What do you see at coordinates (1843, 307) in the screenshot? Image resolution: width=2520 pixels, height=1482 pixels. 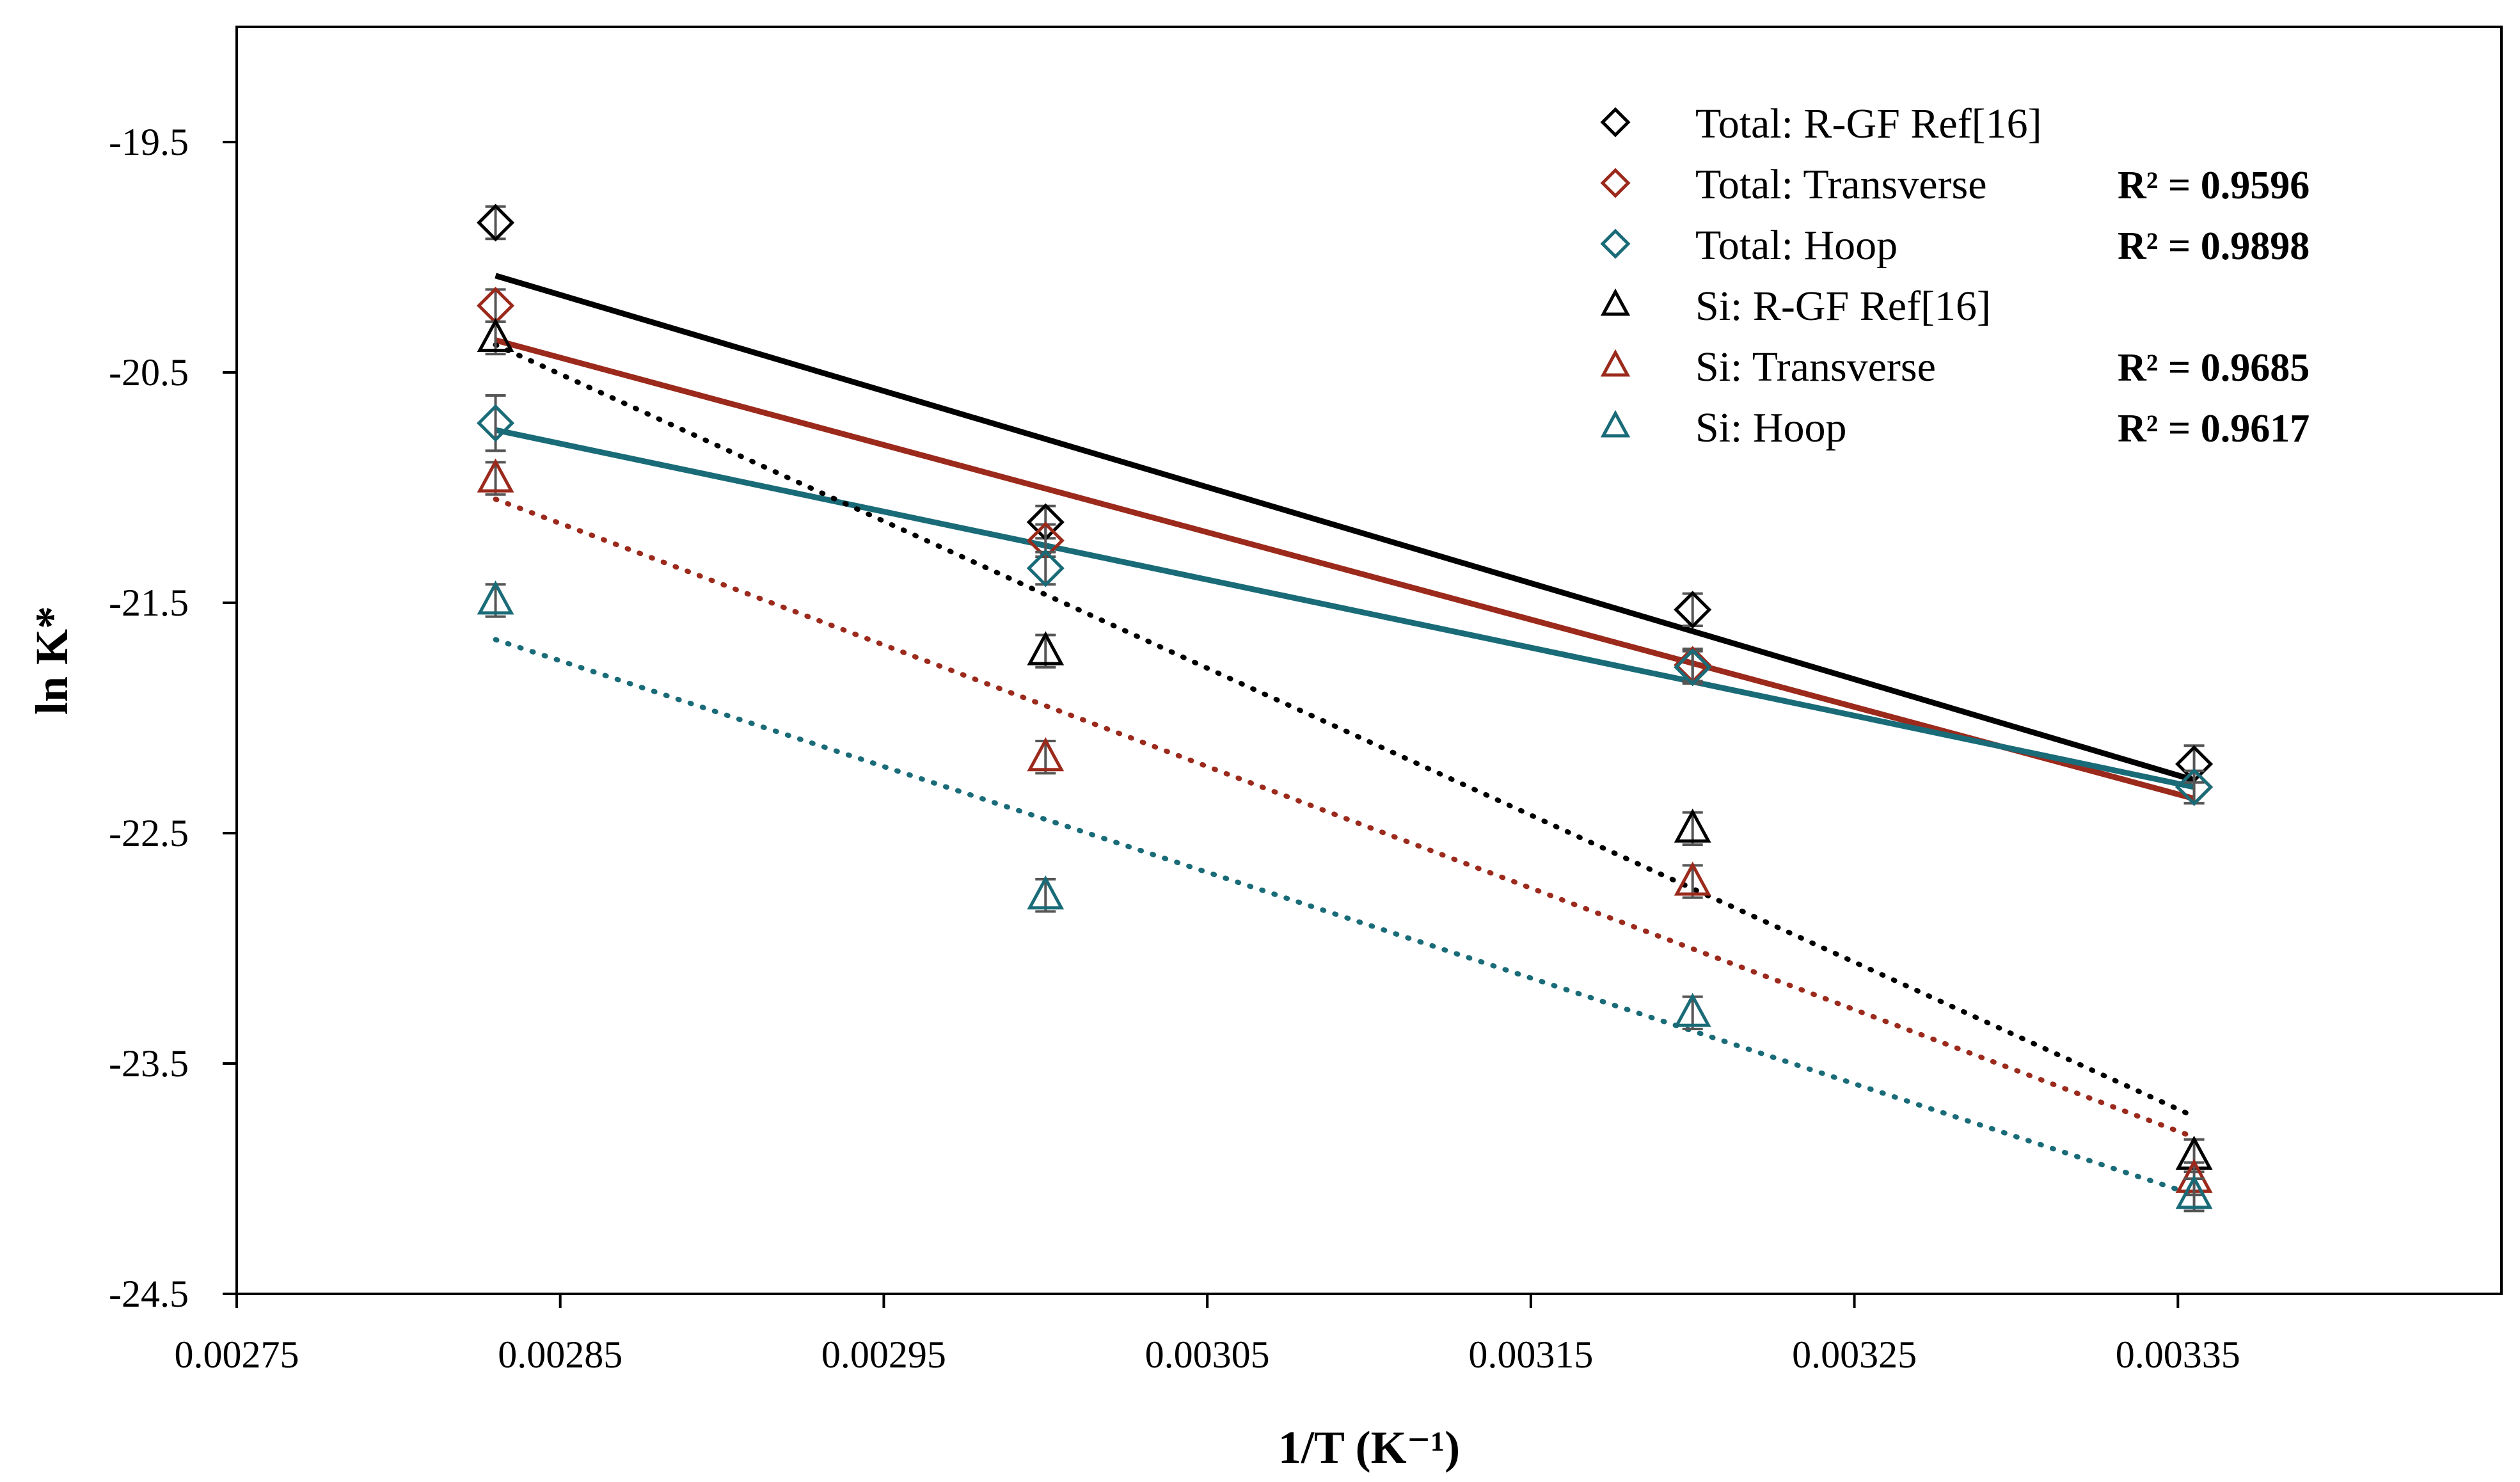 I see `legend-label: Si: R-GF Ref[16]` at bounding box center [1843, 307].